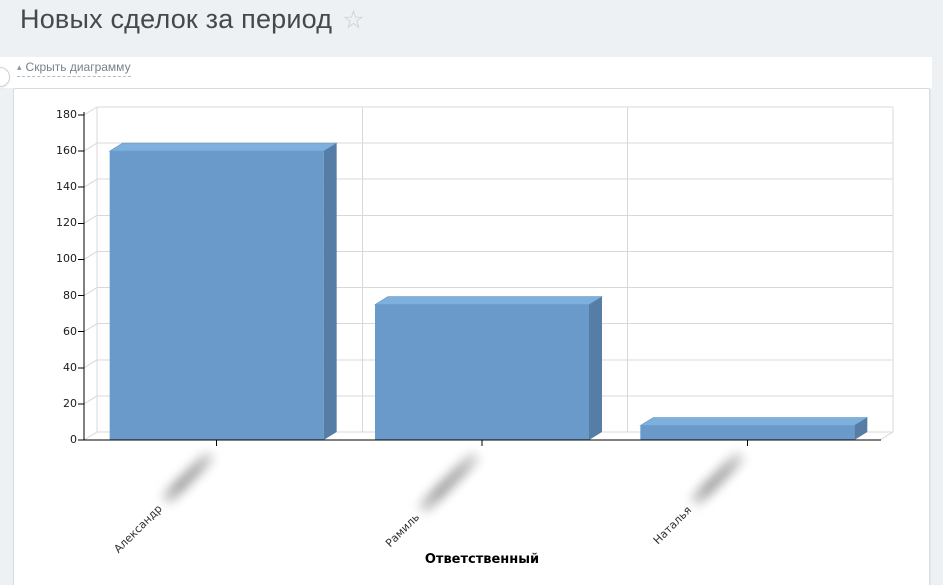  What do you see at coordinates (466, 72) in the screenshot?
I see `collapse-row` at bounding box center [466, 72].